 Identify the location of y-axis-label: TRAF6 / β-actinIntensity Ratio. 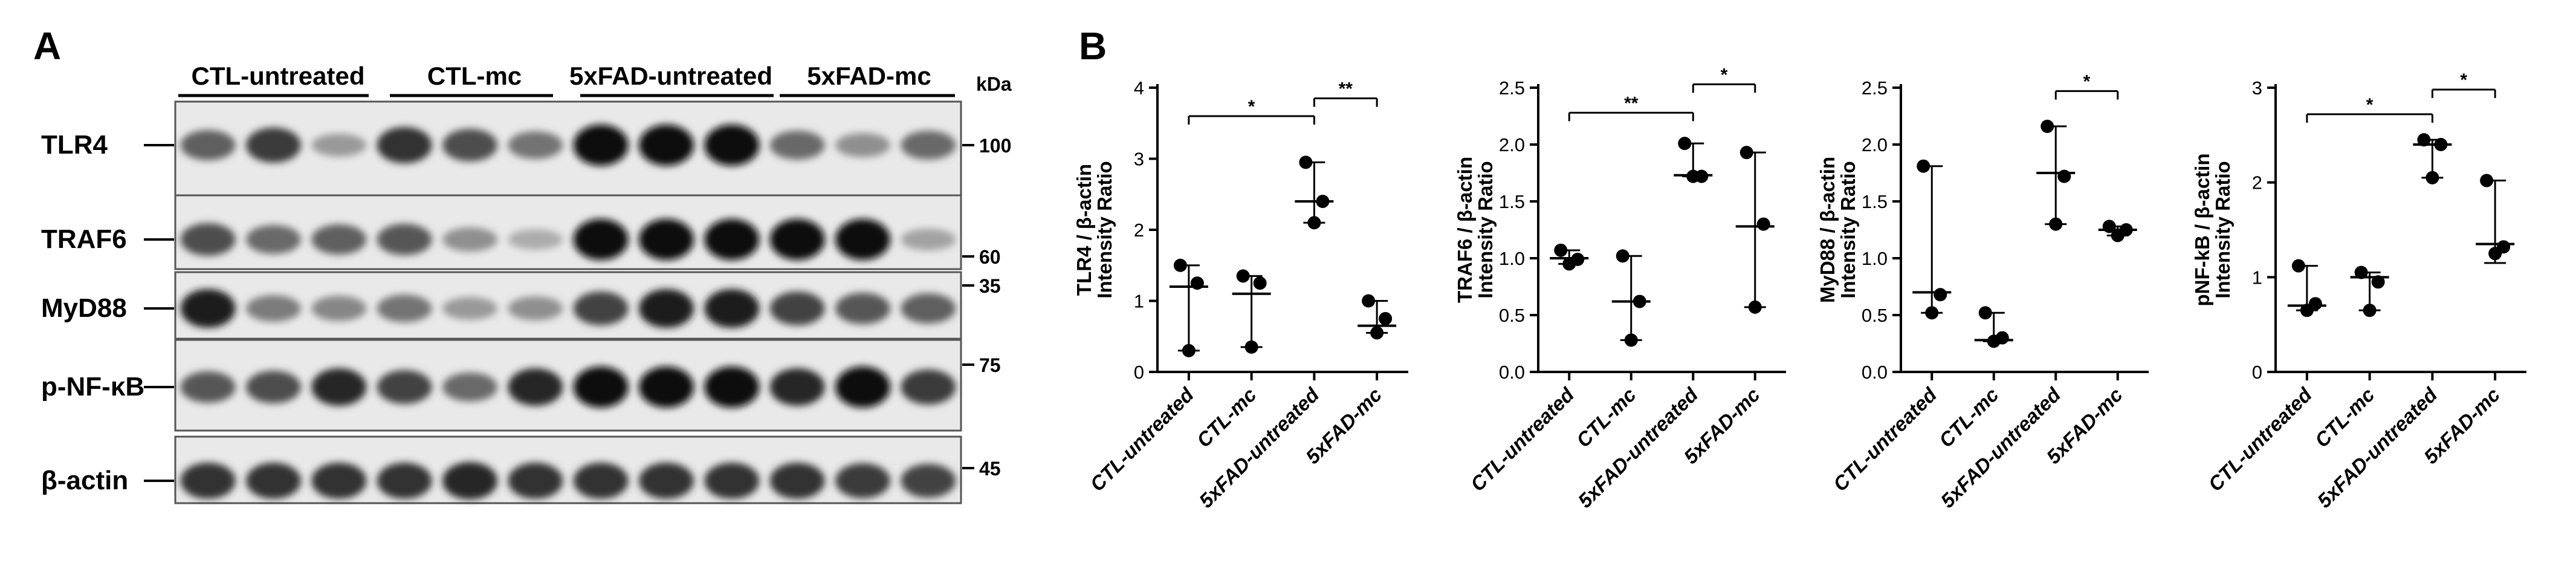
(1475, 230).